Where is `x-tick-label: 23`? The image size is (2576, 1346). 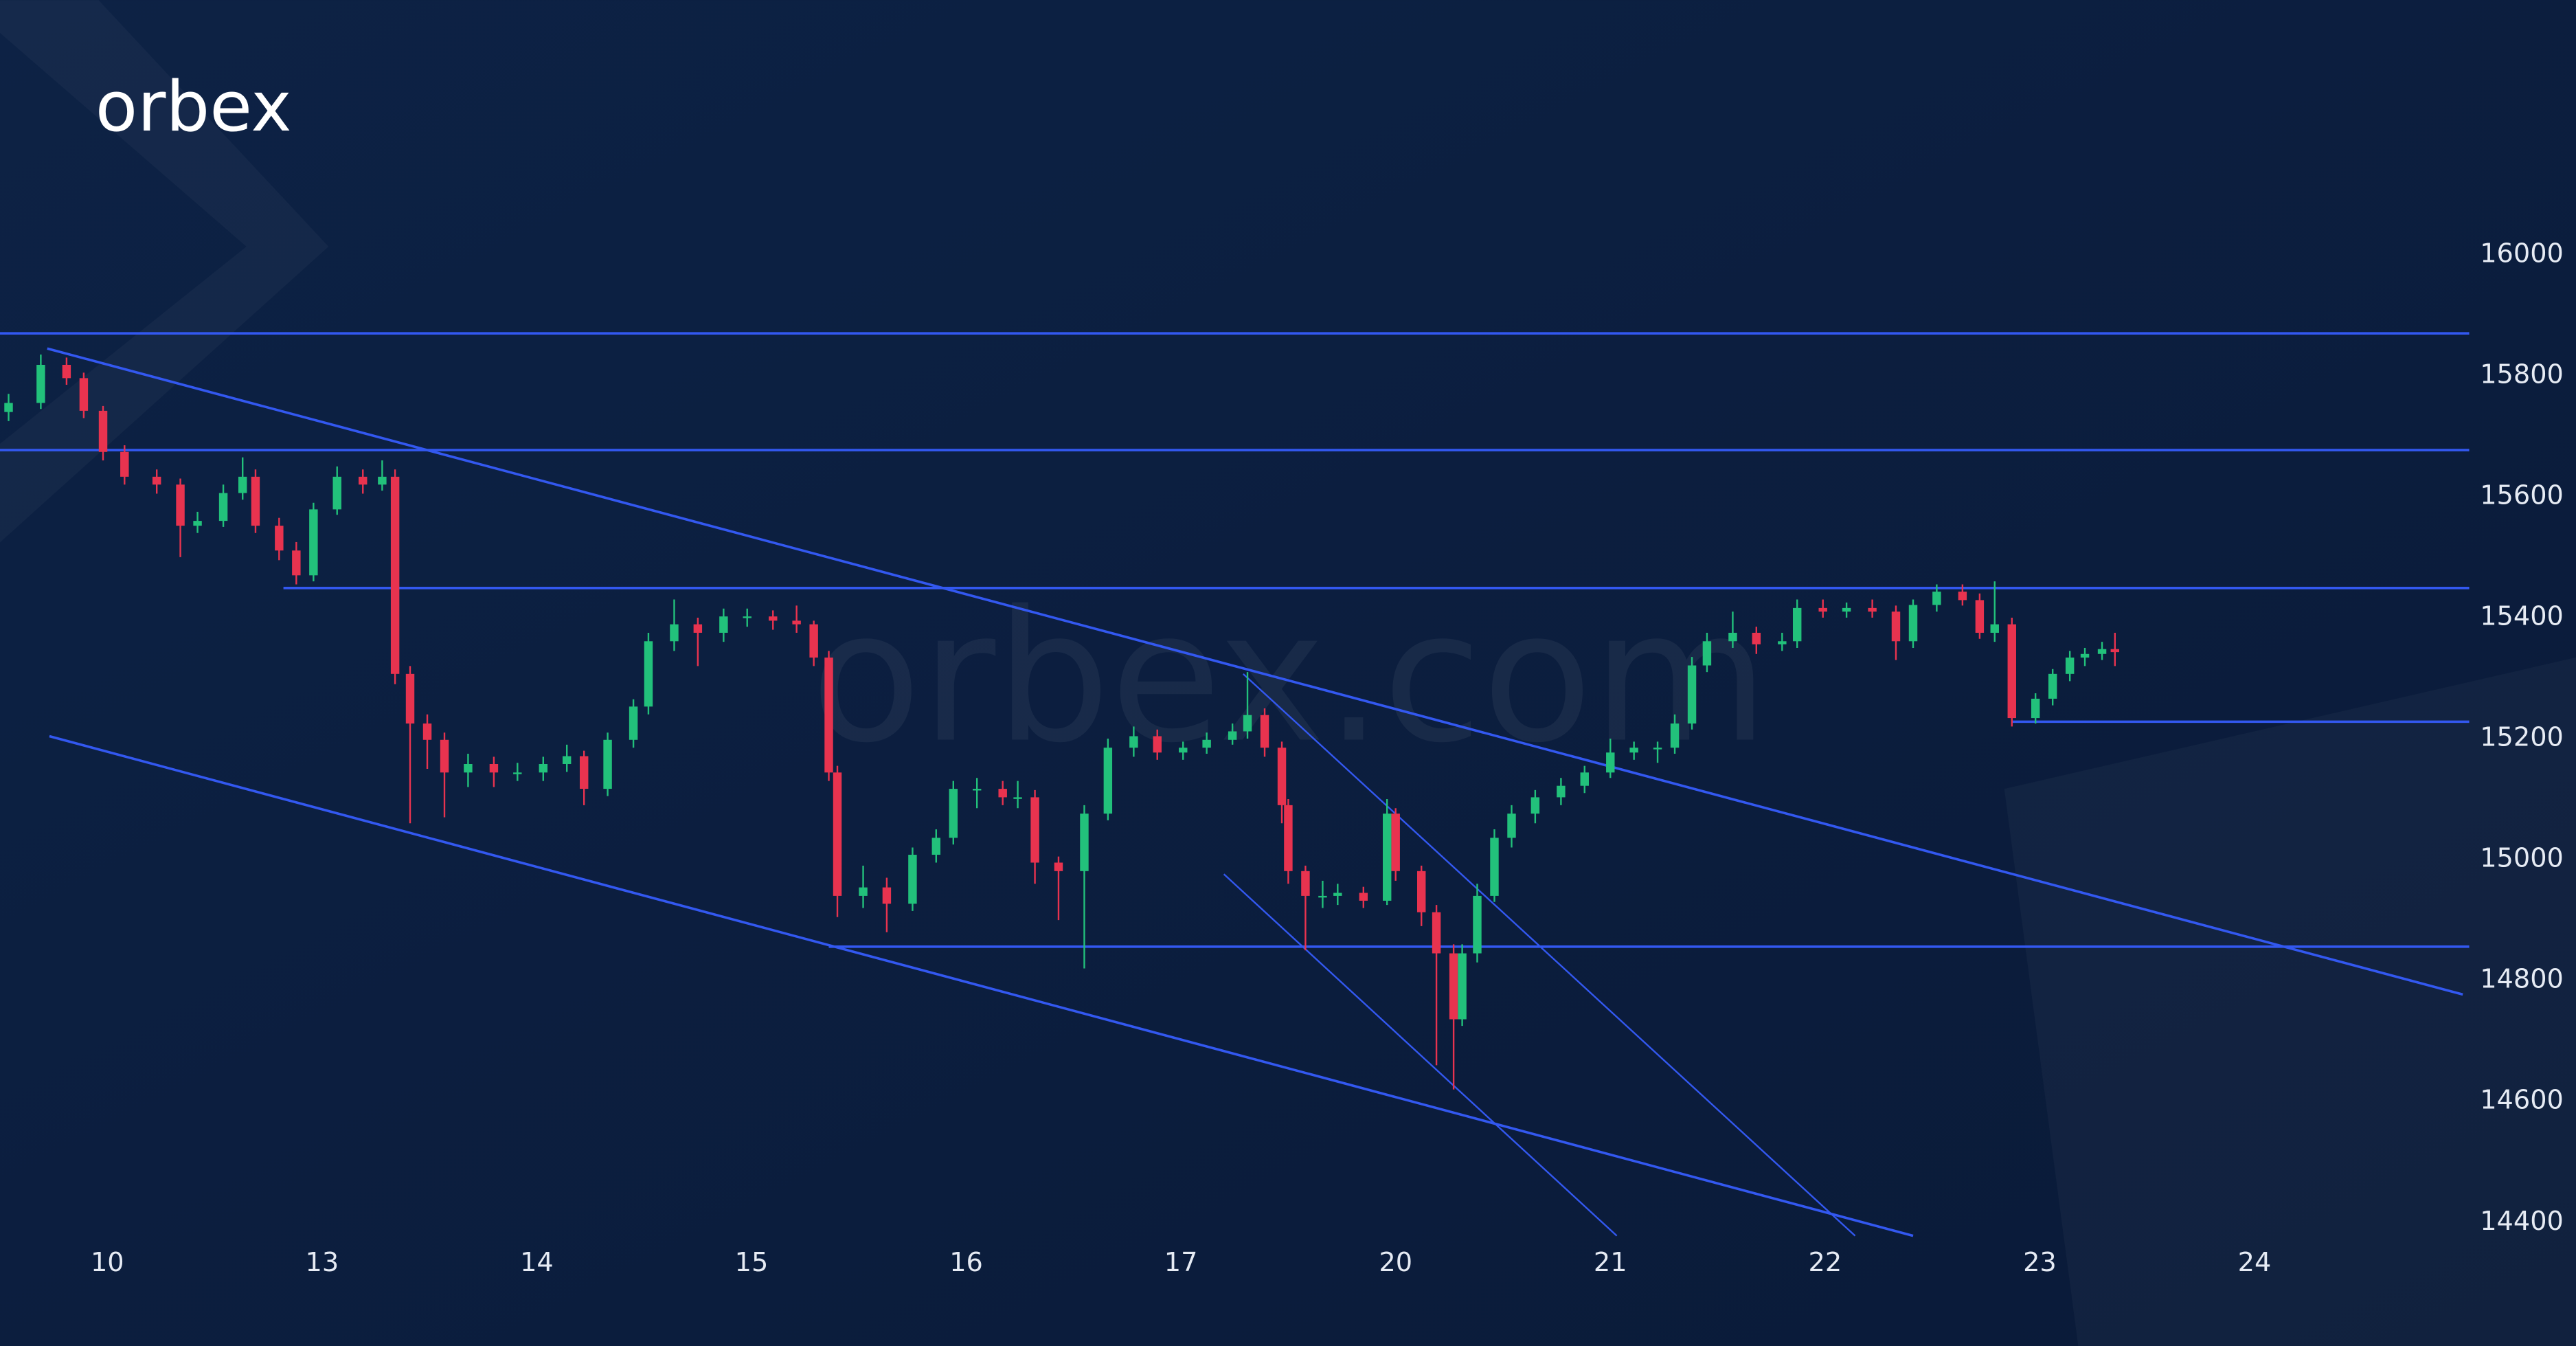
x-tick-label: 23 is located at coordinates (2040, 1262).